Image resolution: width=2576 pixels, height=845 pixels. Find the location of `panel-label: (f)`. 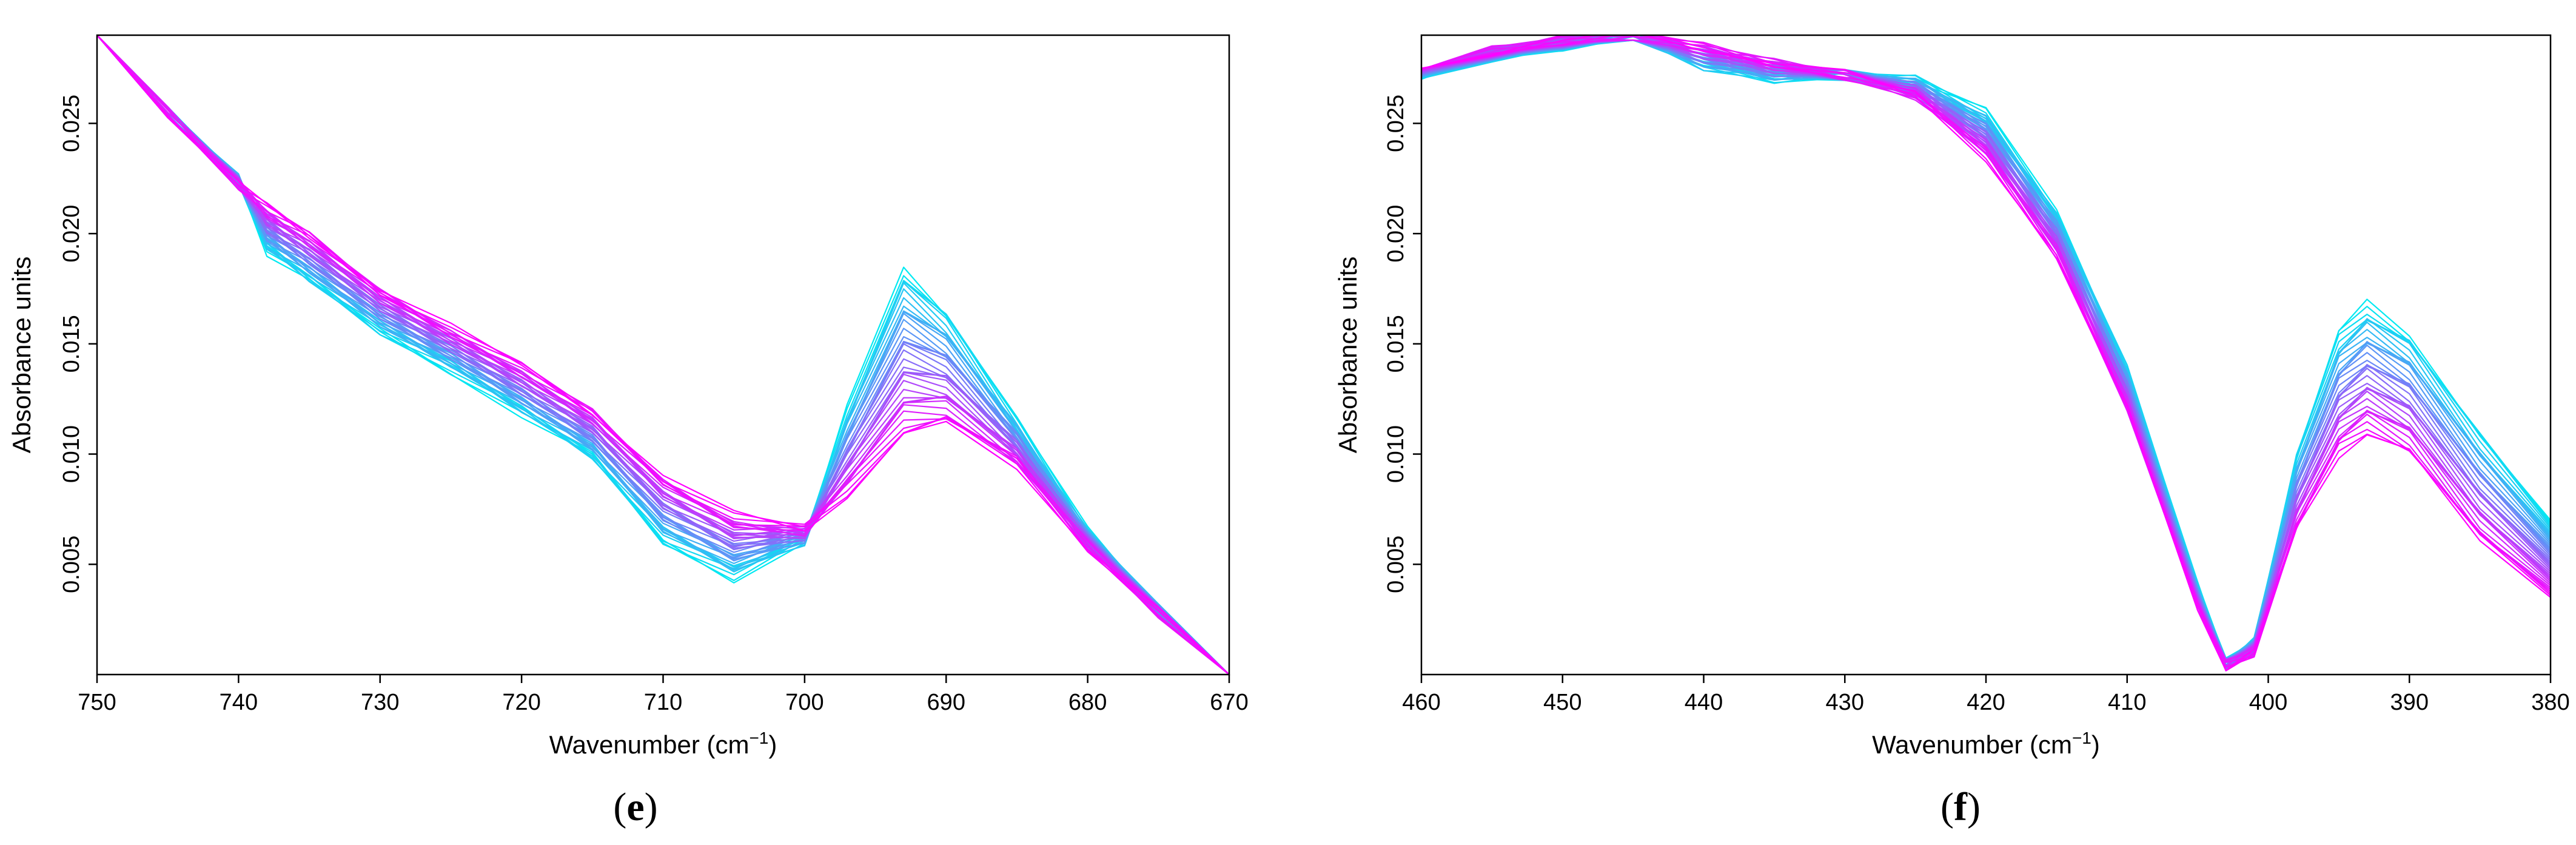

panel-label: (f) is located at coordinates (1960, 807).